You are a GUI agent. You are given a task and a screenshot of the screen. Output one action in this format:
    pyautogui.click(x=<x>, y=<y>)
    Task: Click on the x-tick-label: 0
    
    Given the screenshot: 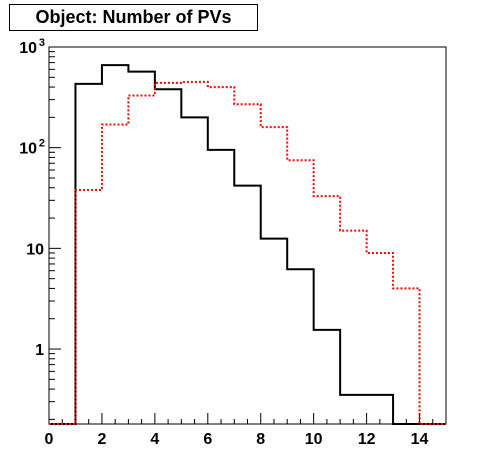 What is the action you would take?
    pyautogui.click(x=49, y=439)
    